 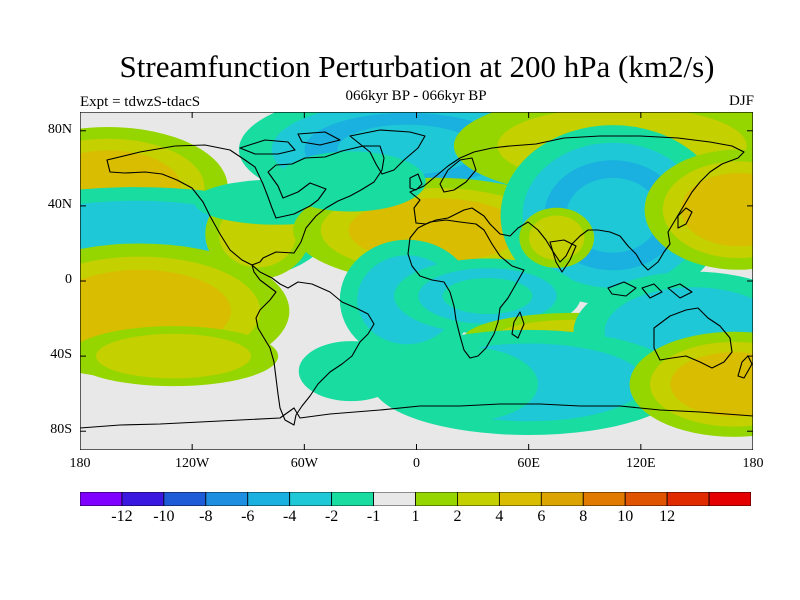 I want to click on lon-label: 0, so click(x=416, y=463).